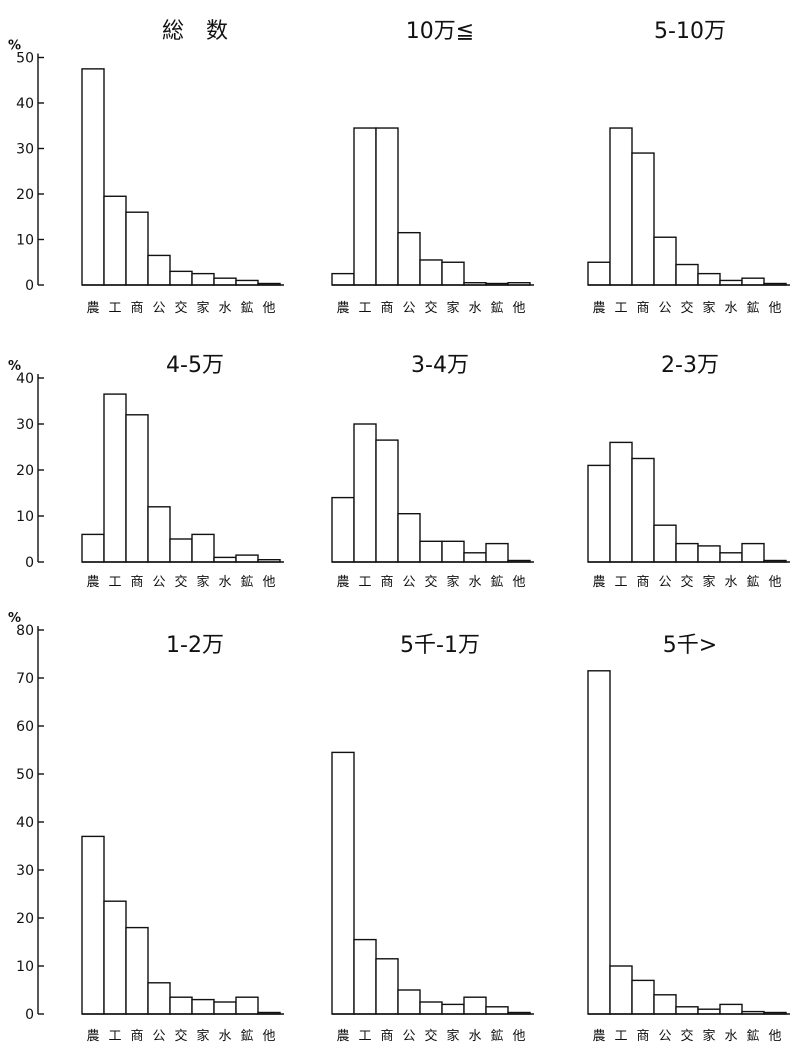 The width and height of the screenshot is (794, 1050). Describe the element at coordinates (25, 727) in the screenshot. I see `y-tick-label: 60` at that location.